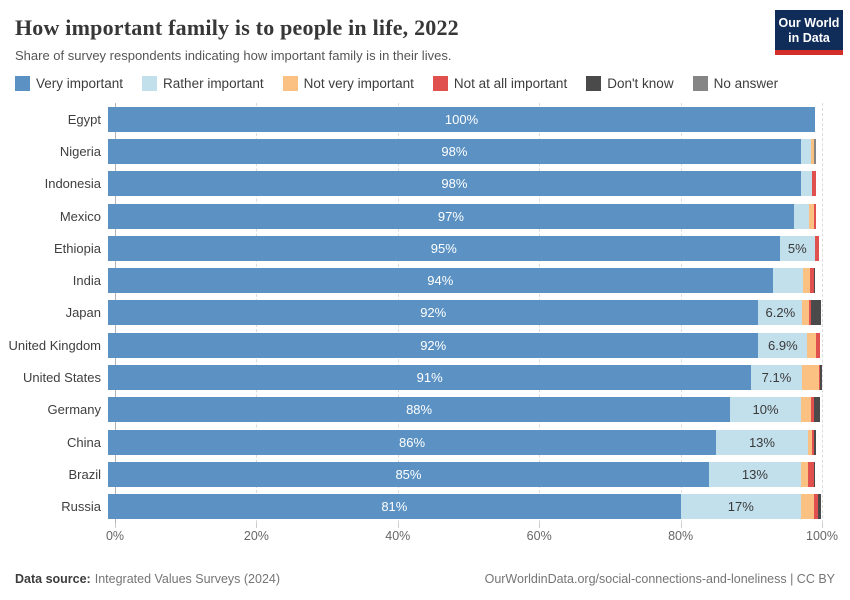 This screenshot has width=850, height=600. What do you see at coordinates (451, 216) in the screenshot?
I see `segment-very-important: 97%` at bounding box center [451, 216].